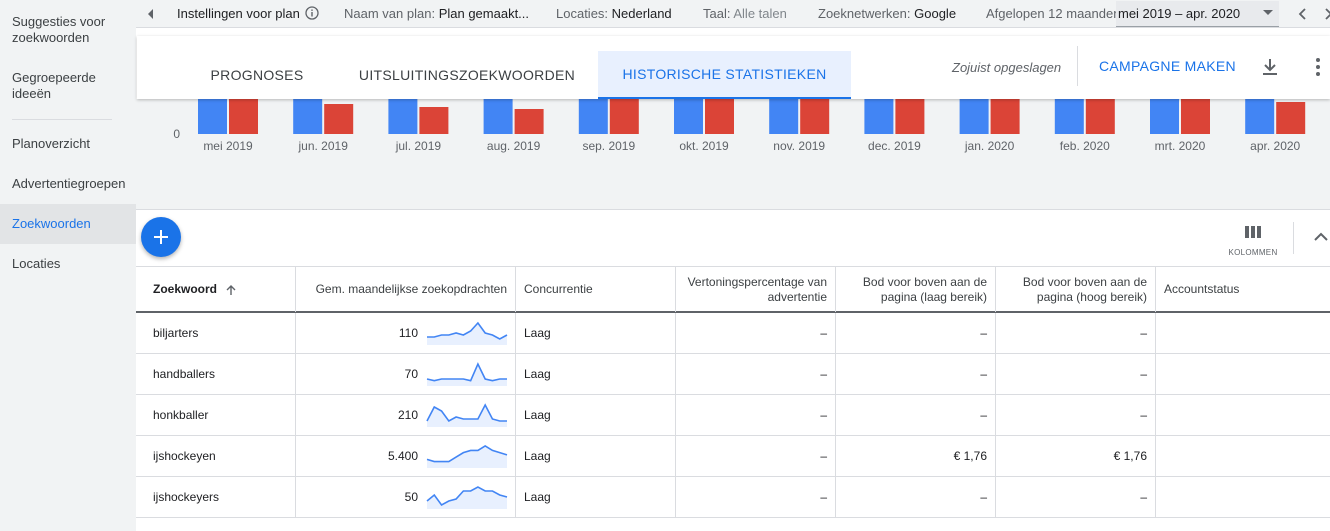 This screenshot has height=531, width=1330. I want to click on tab-forecasts: PROGNOSES, so click(257, 75).